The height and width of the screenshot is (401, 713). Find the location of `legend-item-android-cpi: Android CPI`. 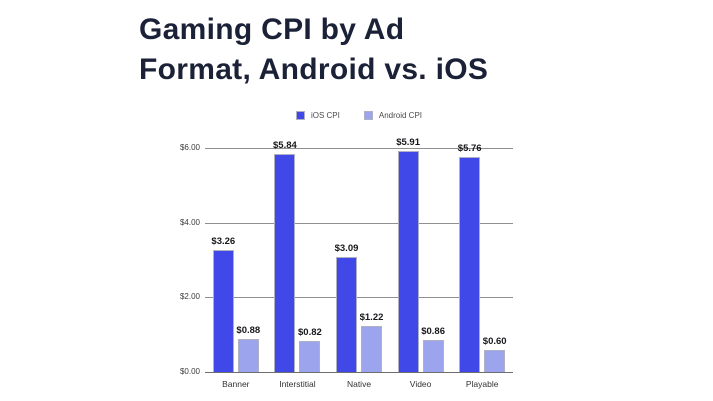

legend-item-android-cpi: Android CPI is located at coordinates (393, 115).